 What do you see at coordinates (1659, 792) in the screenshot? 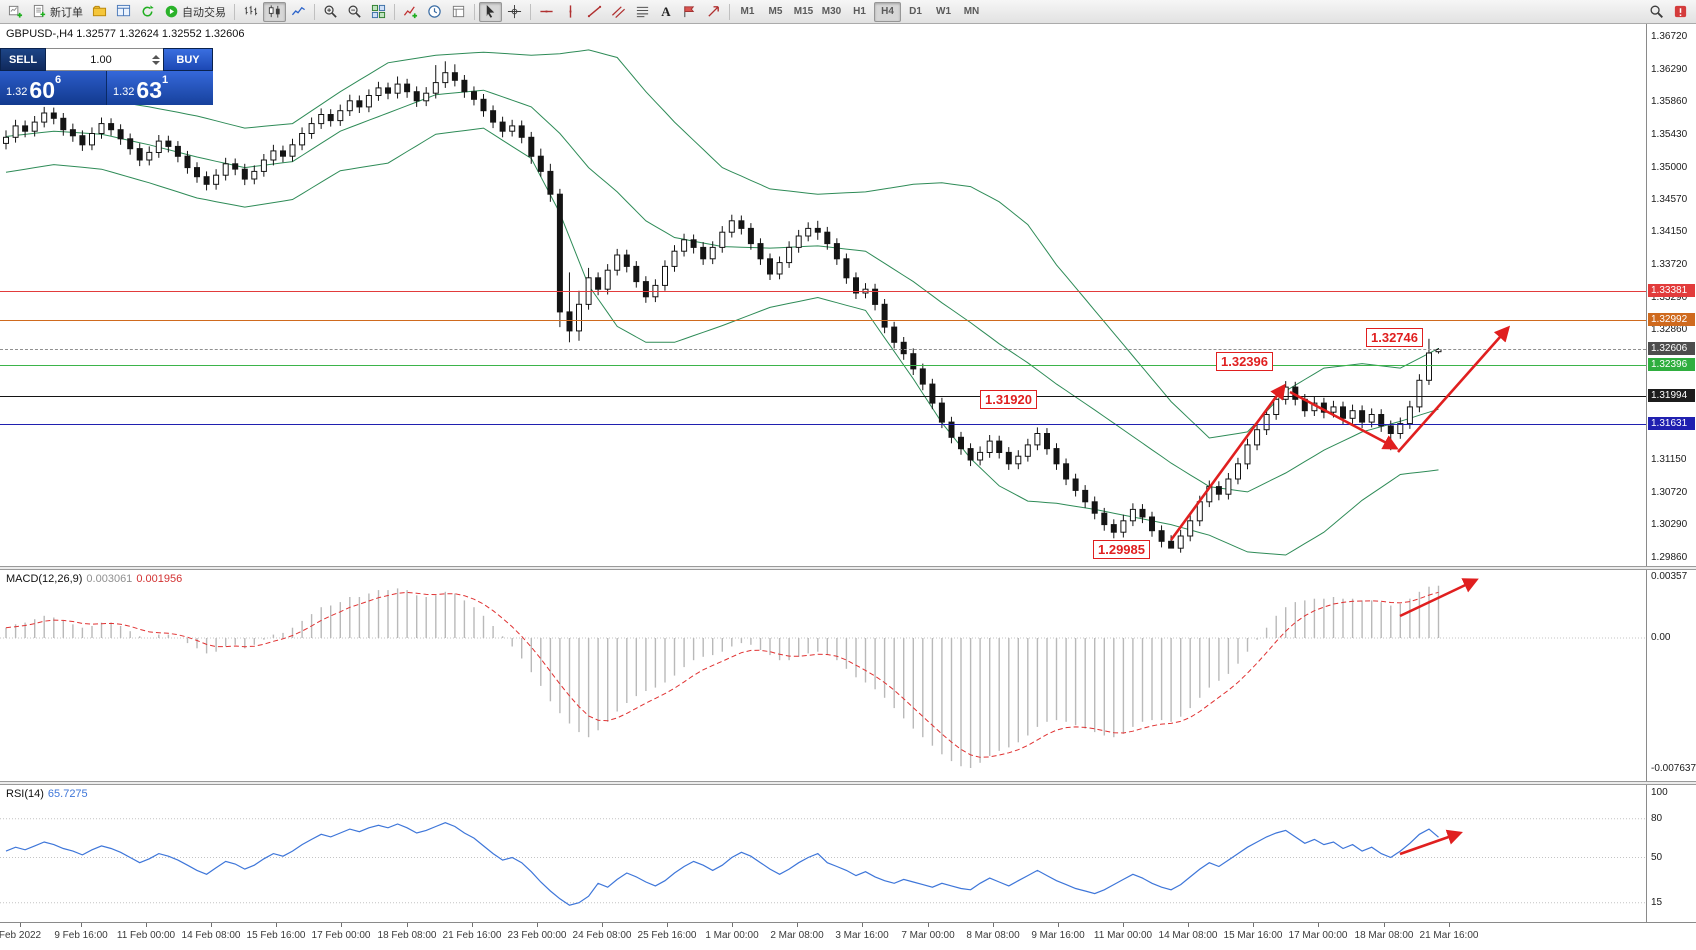
I see `rsi-axis-label: 100` at bounding box center [1659, 792].